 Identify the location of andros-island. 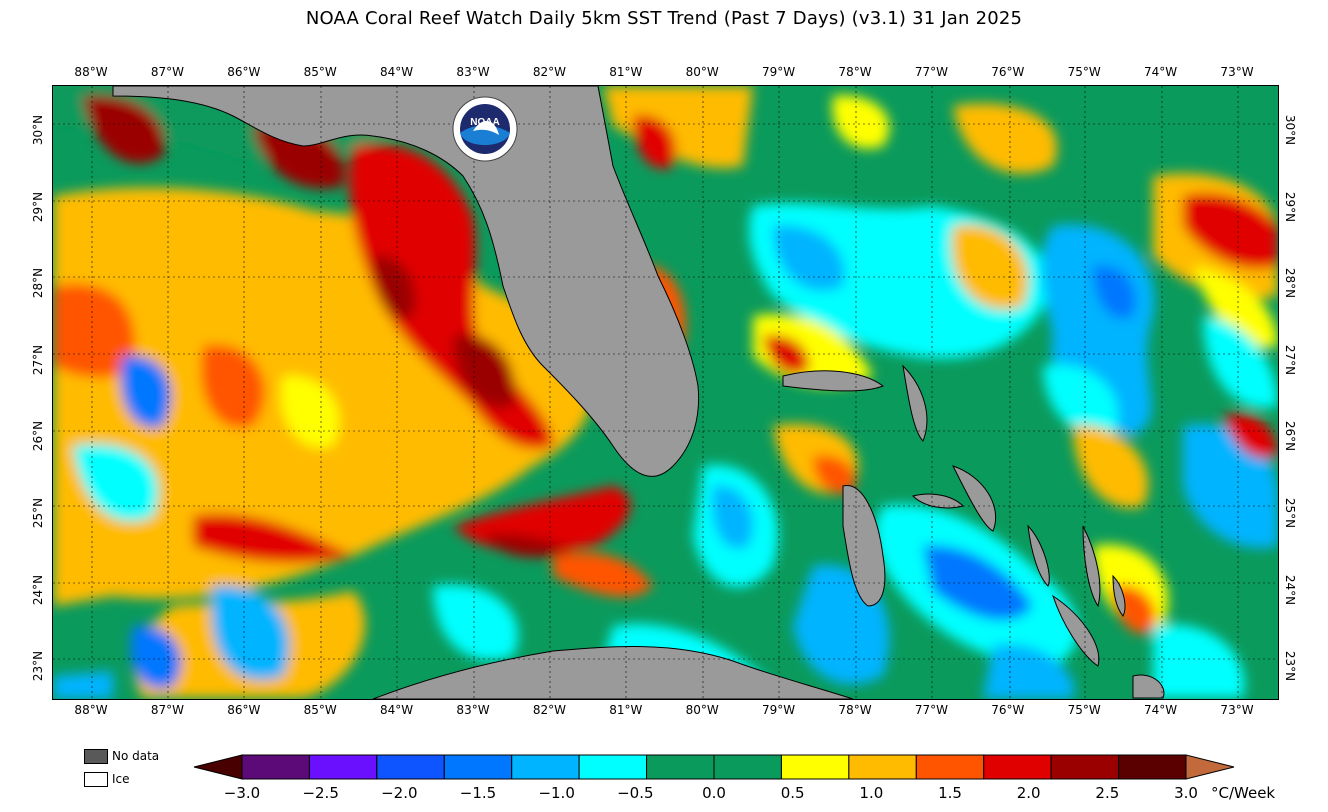
(864, 546).